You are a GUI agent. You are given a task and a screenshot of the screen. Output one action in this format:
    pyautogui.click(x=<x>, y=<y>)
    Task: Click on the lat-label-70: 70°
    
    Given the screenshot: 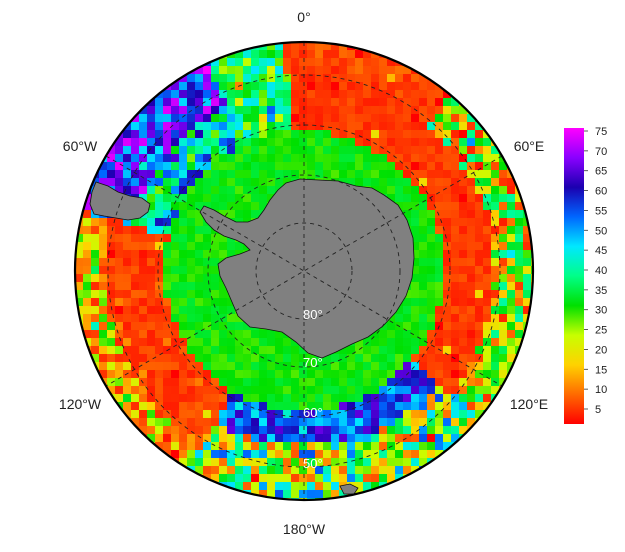 What is the action you would take?
    pyautogui.click(x=313, y=362)
    